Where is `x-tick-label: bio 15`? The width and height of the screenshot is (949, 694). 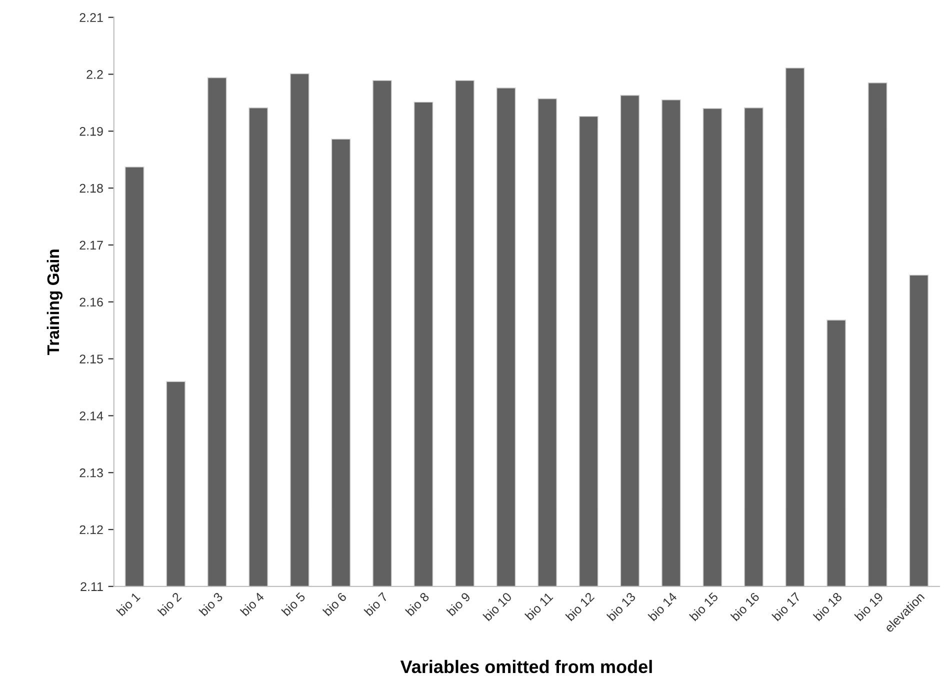
x-tick-label: bio 15 is located at coordinates (703, 607).